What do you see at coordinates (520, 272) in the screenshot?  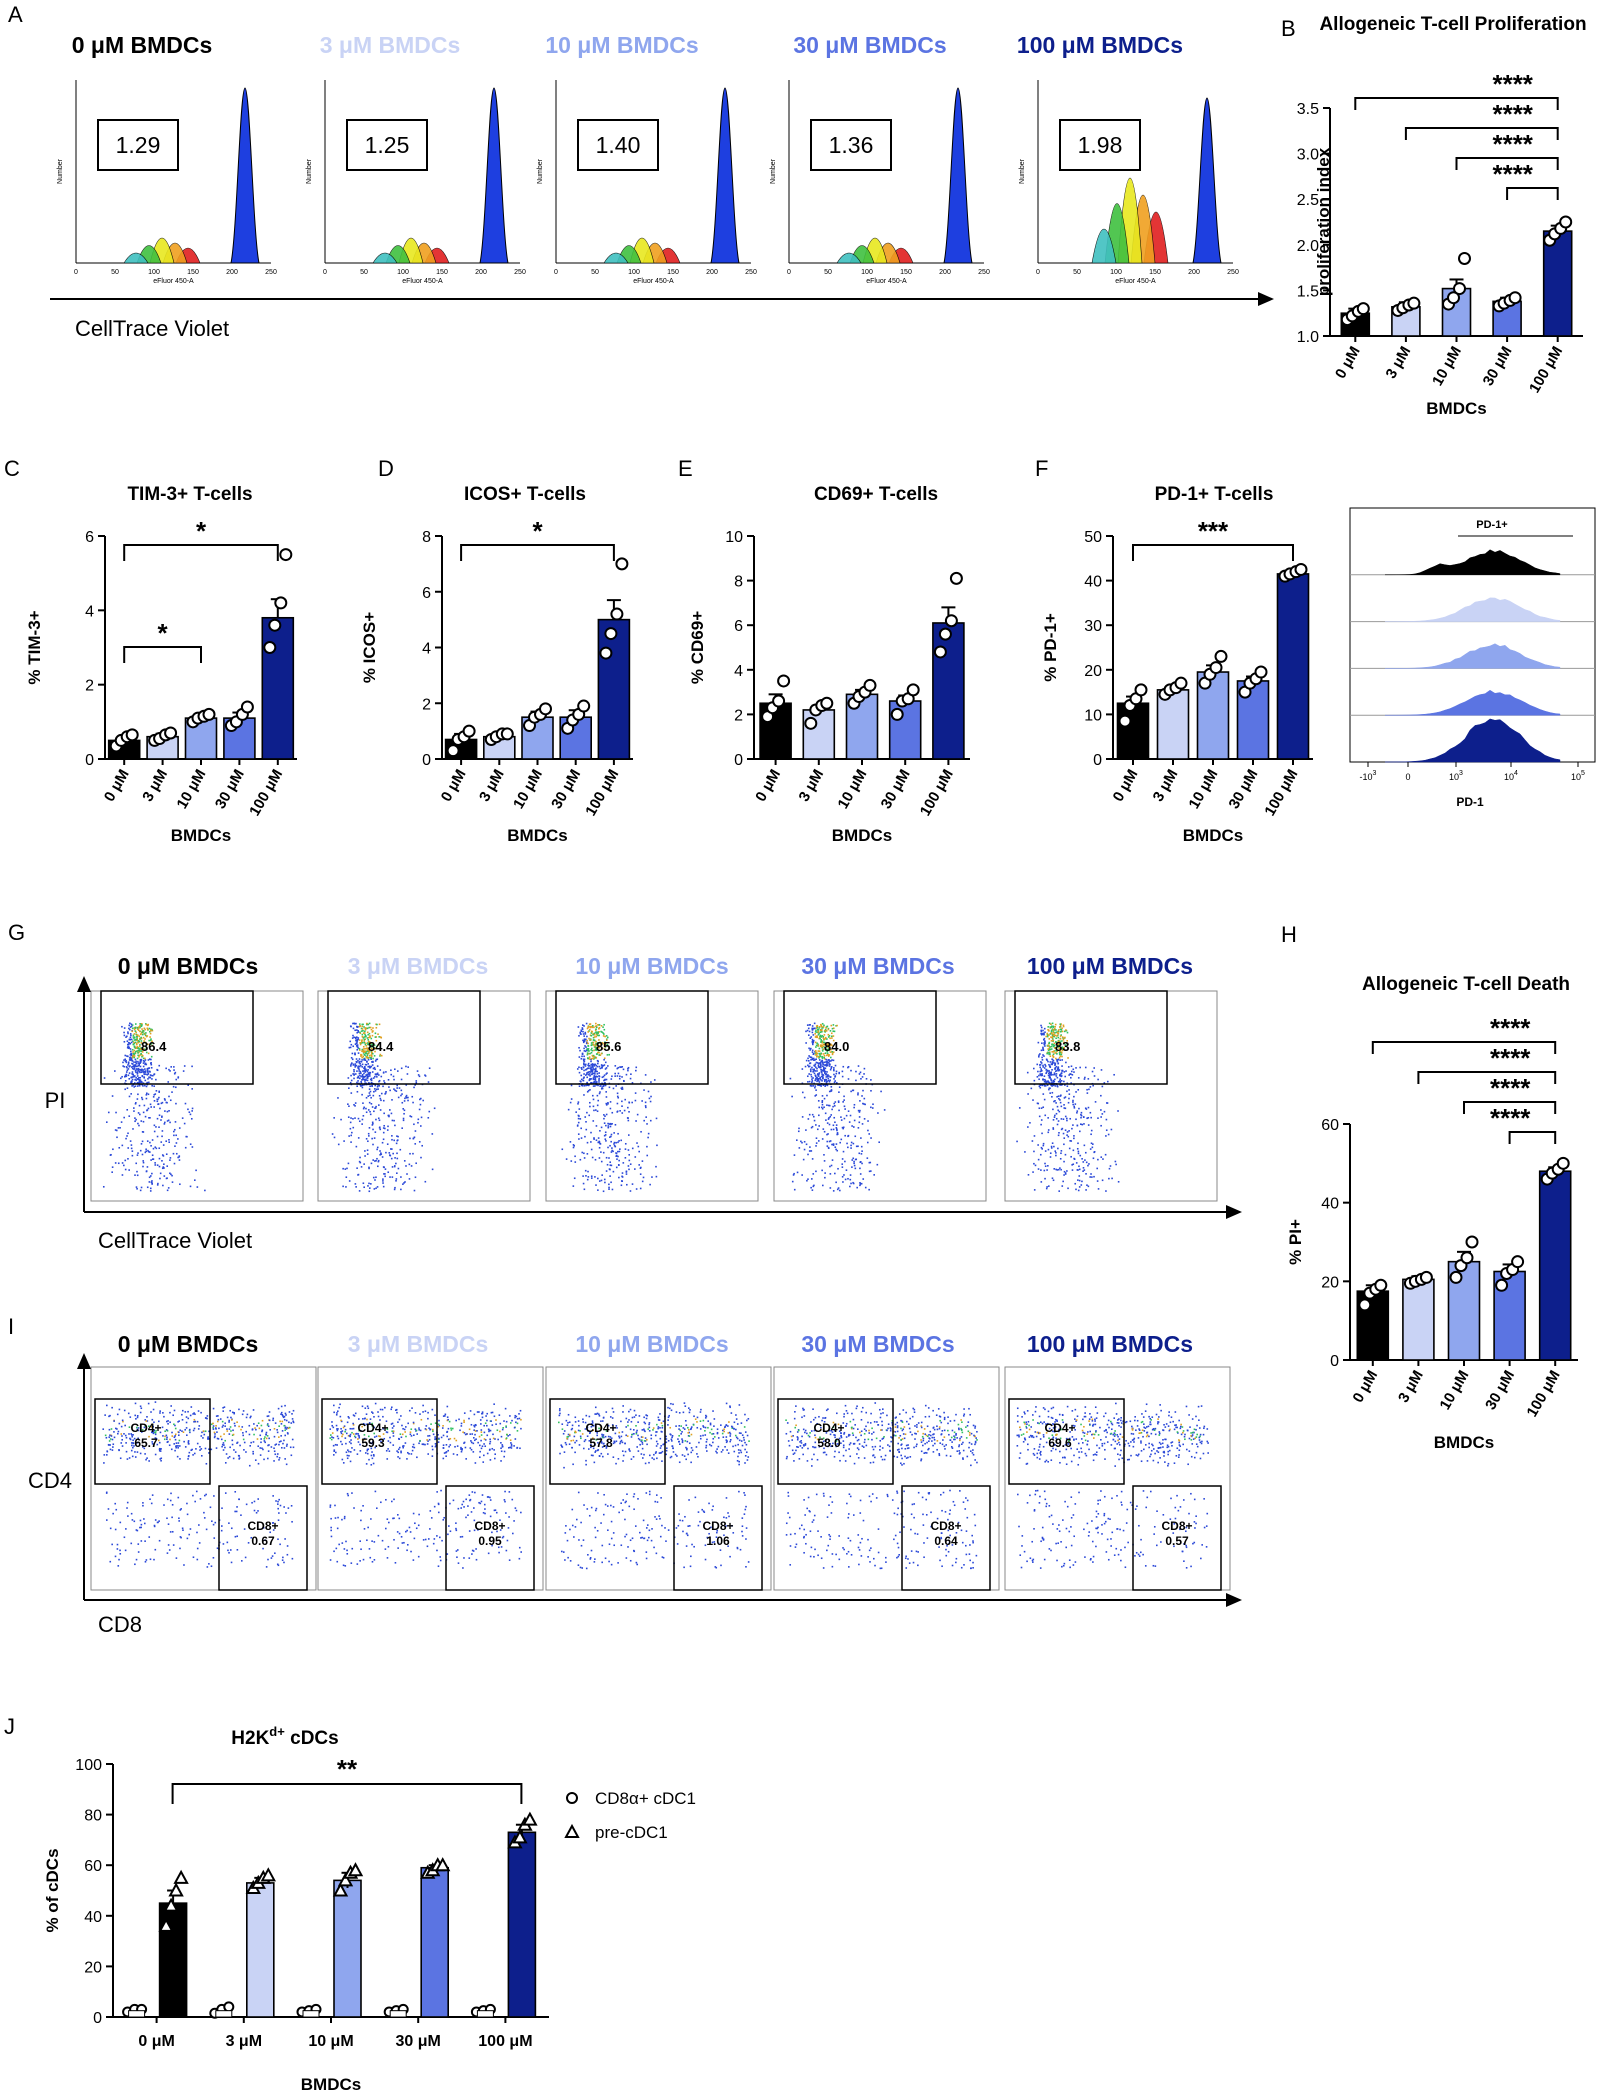 I see `hist-tick-label: 250` at bounding box center [520, 272].